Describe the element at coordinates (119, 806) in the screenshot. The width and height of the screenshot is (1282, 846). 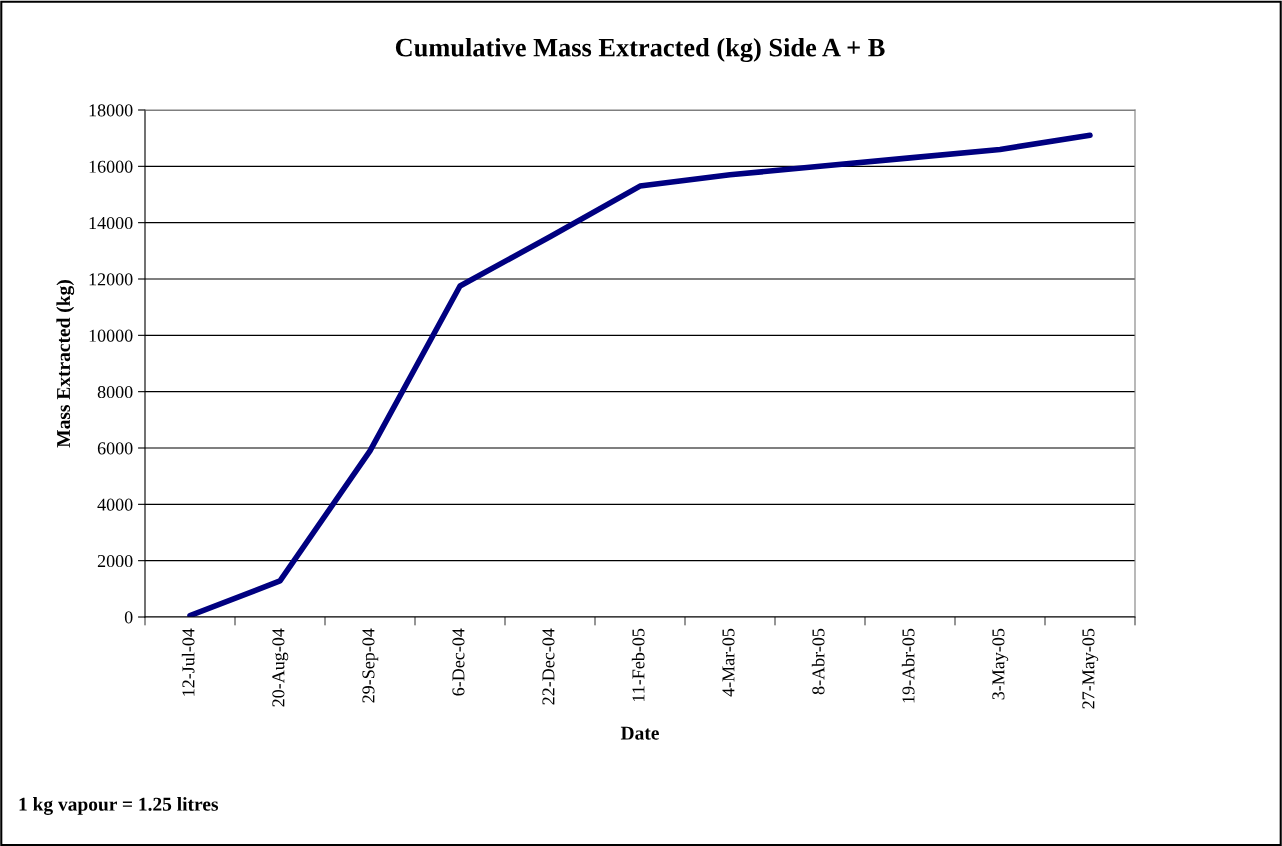
I see `text: 1 kg vapour = 1.25 litres` at that location.